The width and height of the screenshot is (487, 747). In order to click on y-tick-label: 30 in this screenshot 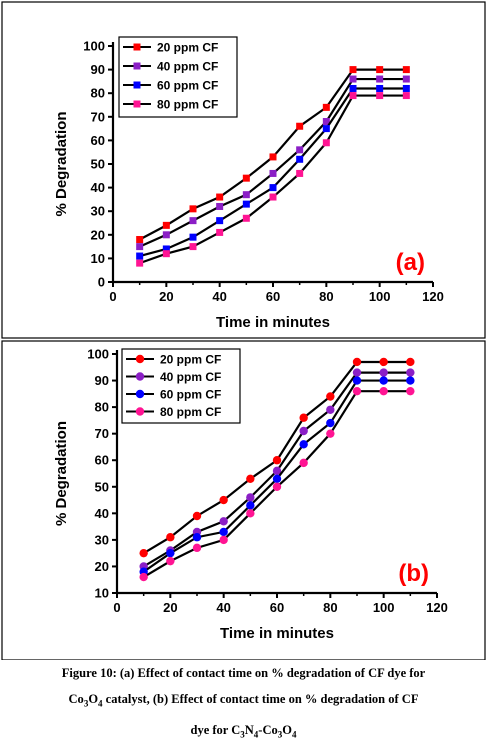, I will do `click(102, 539)`.